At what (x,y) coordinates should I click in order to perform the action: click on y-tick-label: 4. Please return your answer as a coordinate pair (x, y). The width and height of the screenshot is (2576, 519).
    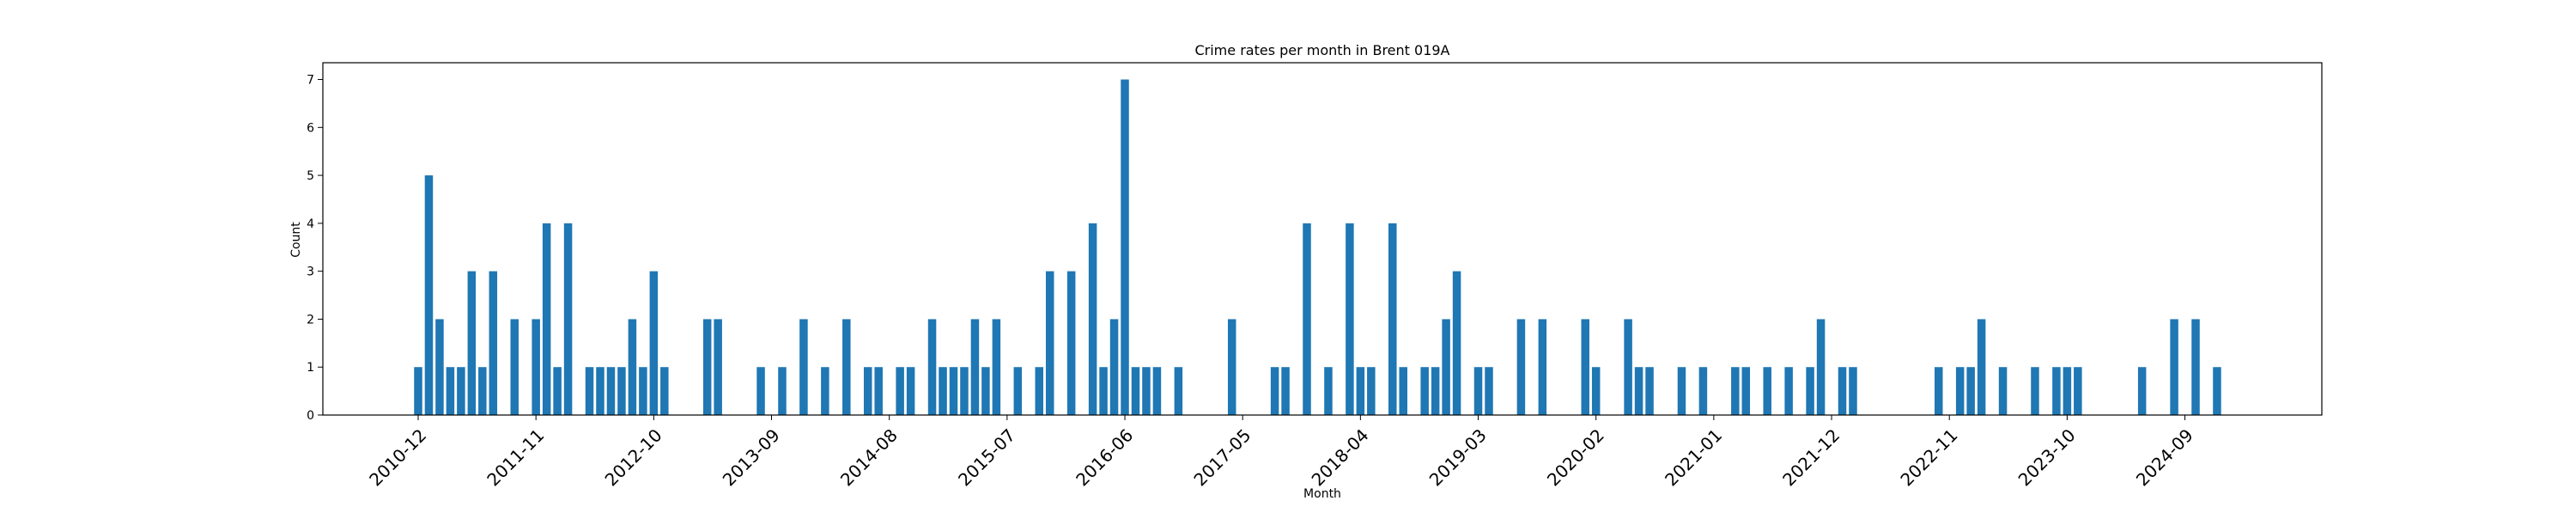
    Looking at the image, I should click on (311, 224).